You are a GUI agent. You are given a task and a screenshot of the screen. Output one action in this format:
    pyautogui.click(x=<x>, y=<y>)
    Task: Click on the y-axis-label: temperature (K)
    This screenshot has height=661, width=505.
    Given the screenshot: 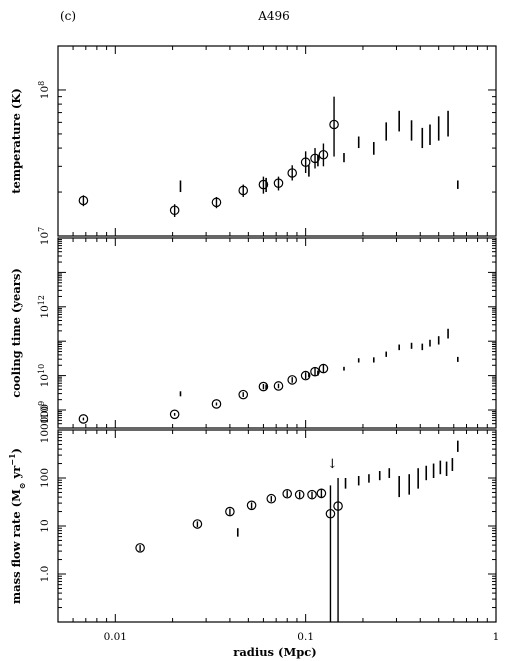 What is the action you would take?
    pyautogui.click(x=16, y=141)
    